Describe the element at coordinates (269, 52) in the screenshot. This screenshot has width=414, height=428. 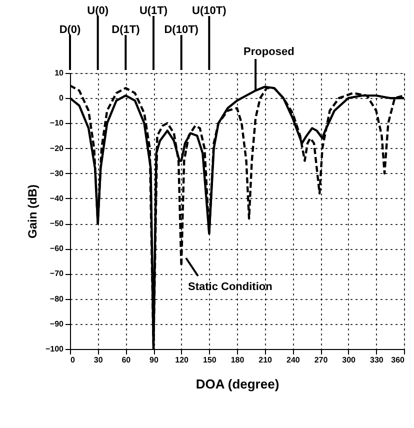
I see `annotation: Proposed` at that location.